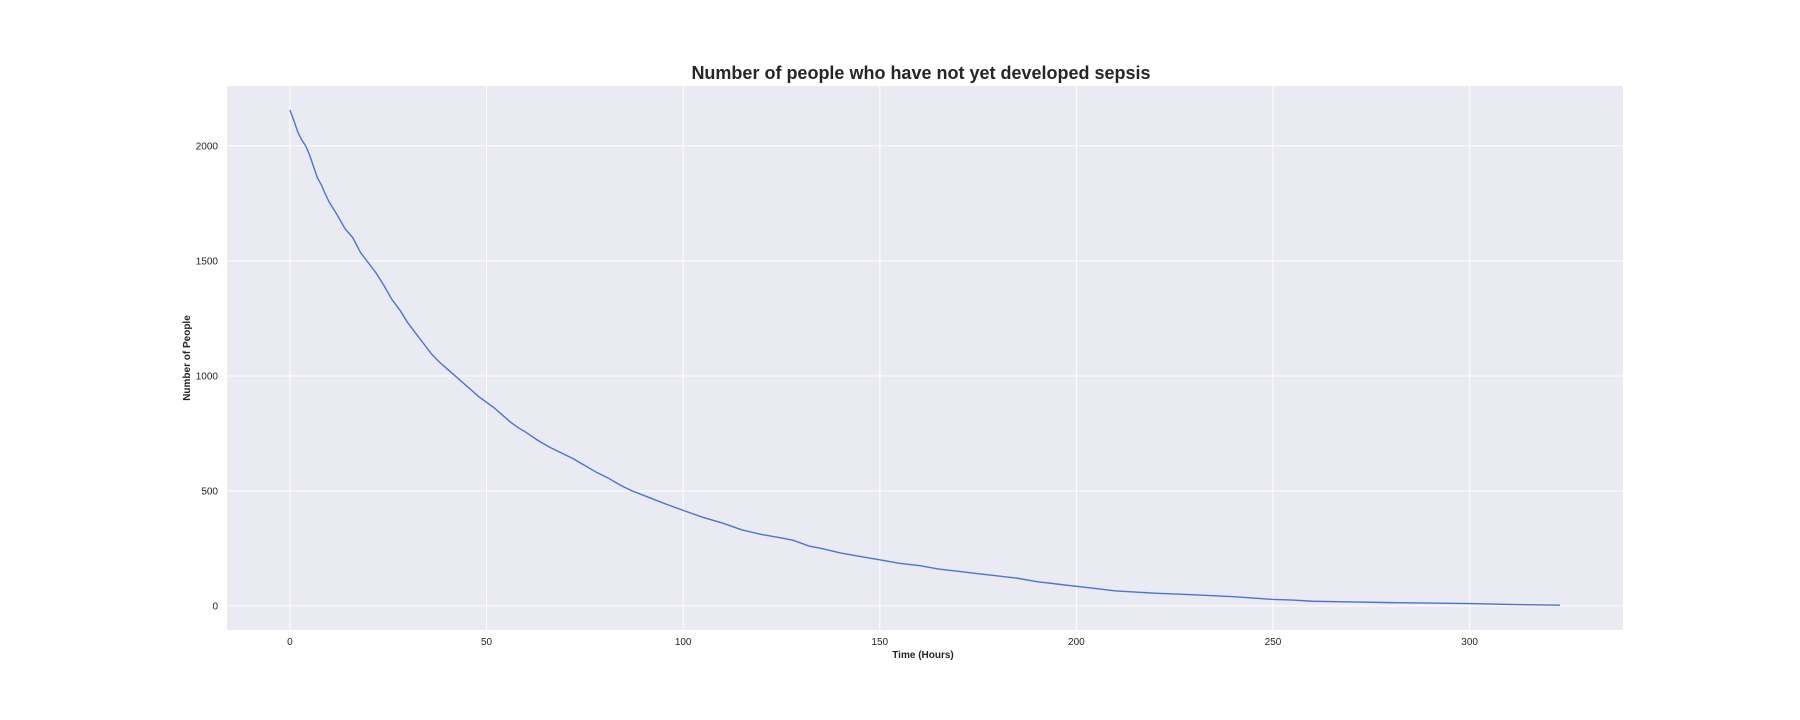 This screenshot has height=720, width=1800. I want to click on x-tick-label: 50, so click(487, 642).